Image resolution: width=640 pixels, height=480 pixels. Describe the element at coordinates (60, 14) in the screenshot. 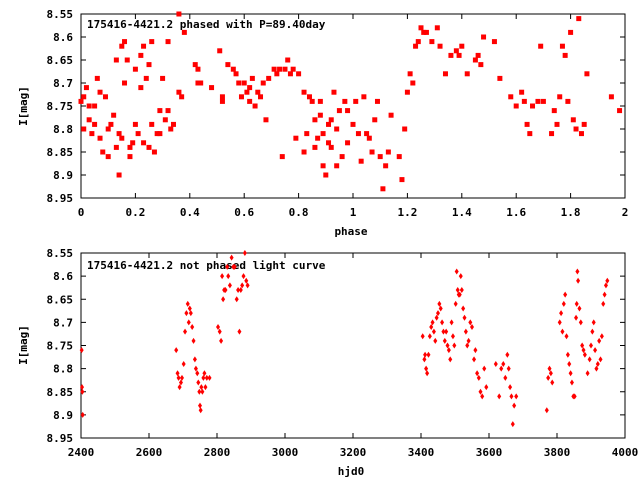

I see `y-tick-label: 8.55` at that location.